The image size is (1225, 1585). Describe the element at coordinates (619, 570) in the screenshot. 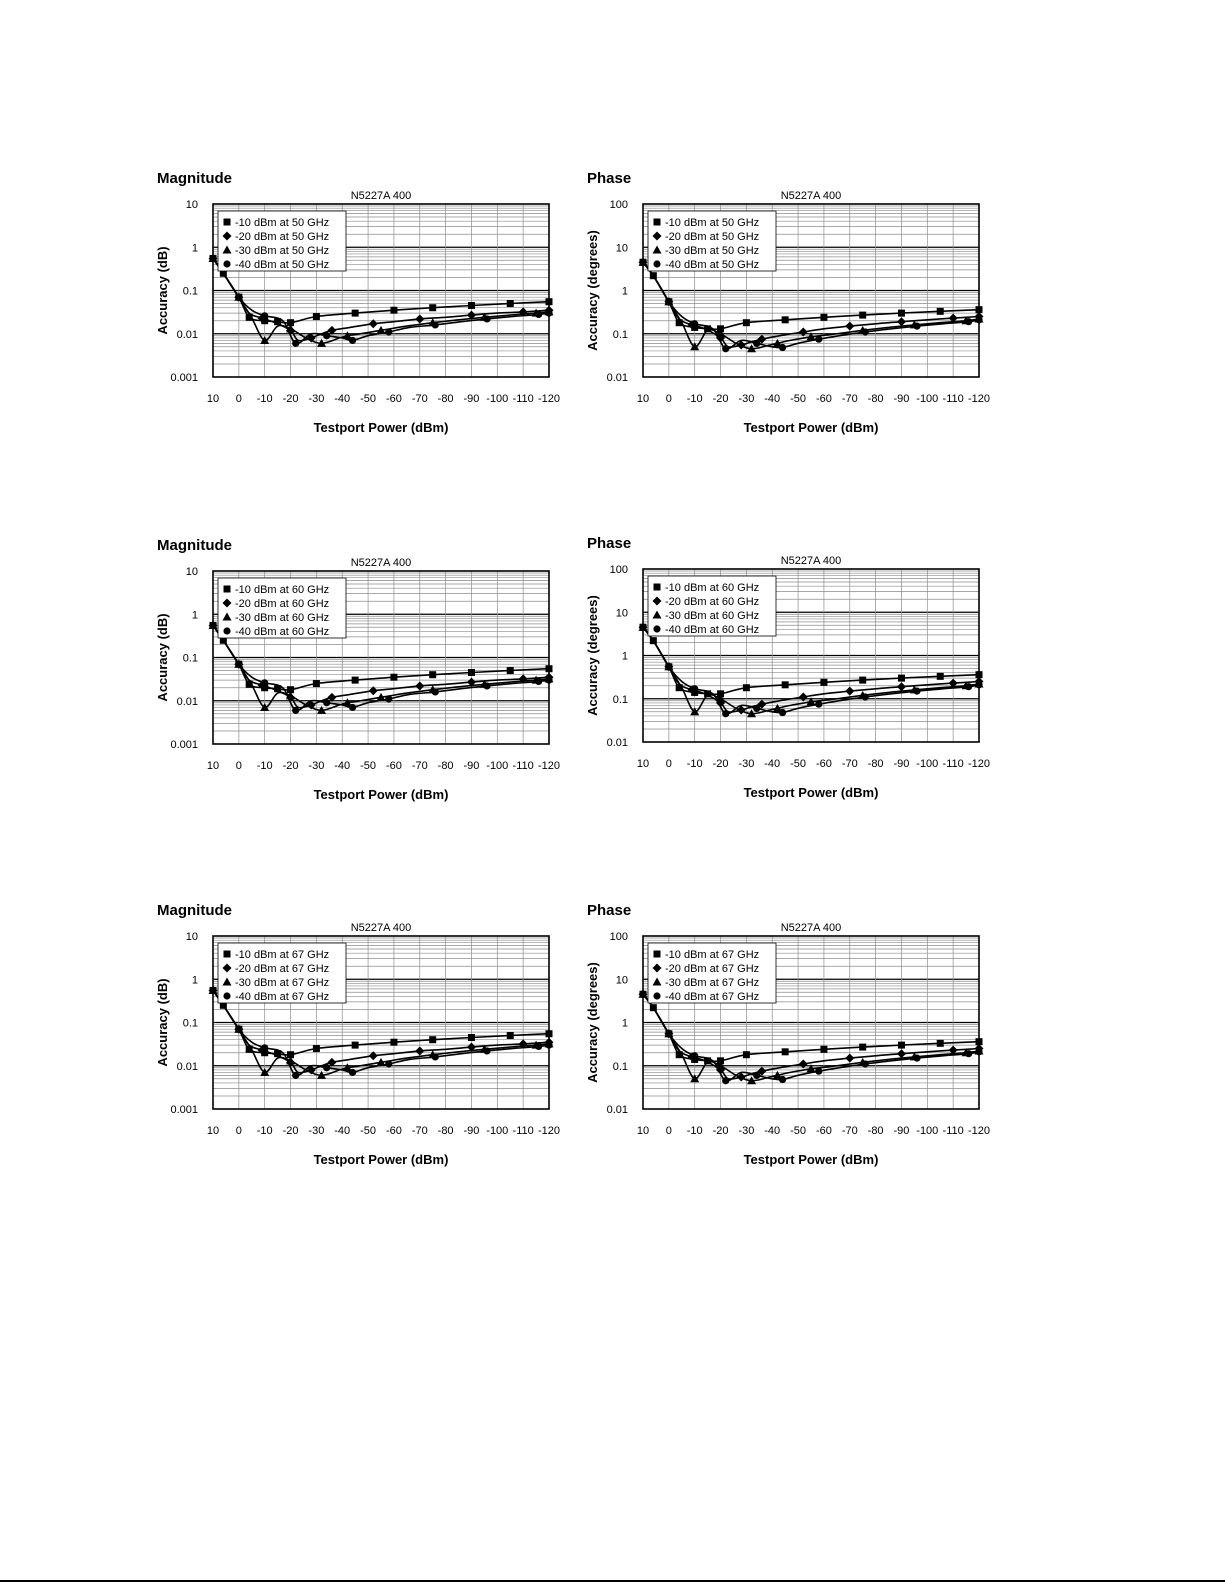

I see `y-tick-label: 100` at that location.